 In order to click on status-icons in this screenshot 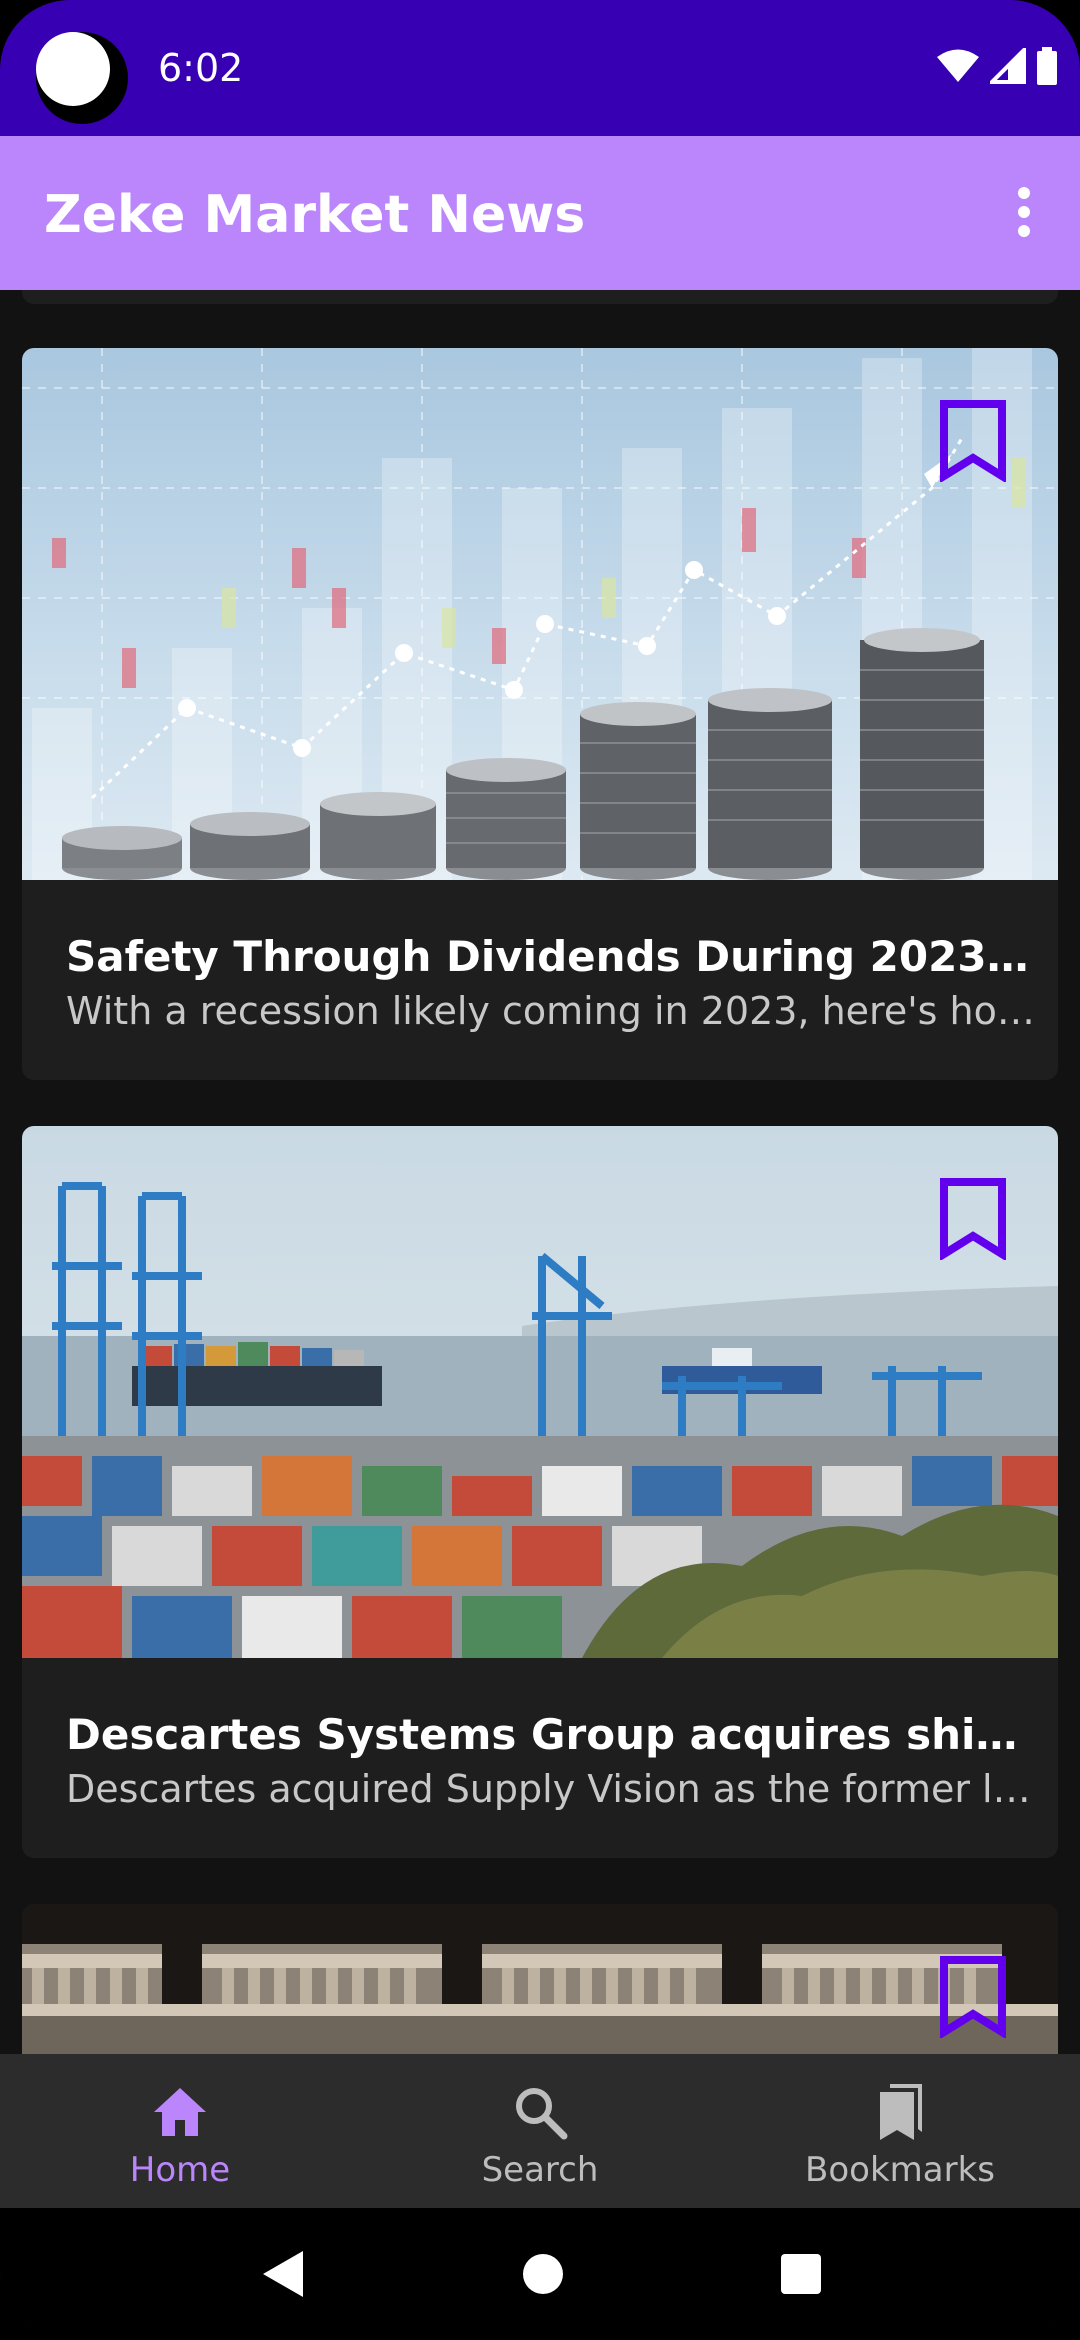, I will do `click(997, 66)`.